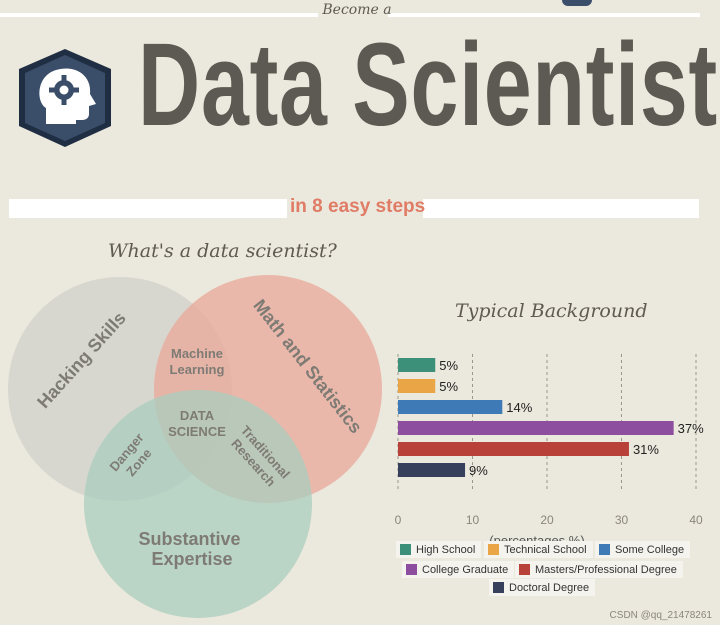 This screenshot has width=720, height=625. What do you see at coordinates (446, 549) in the screenshot?
I see `legend-label: High School` at bounding box center [446, 549].